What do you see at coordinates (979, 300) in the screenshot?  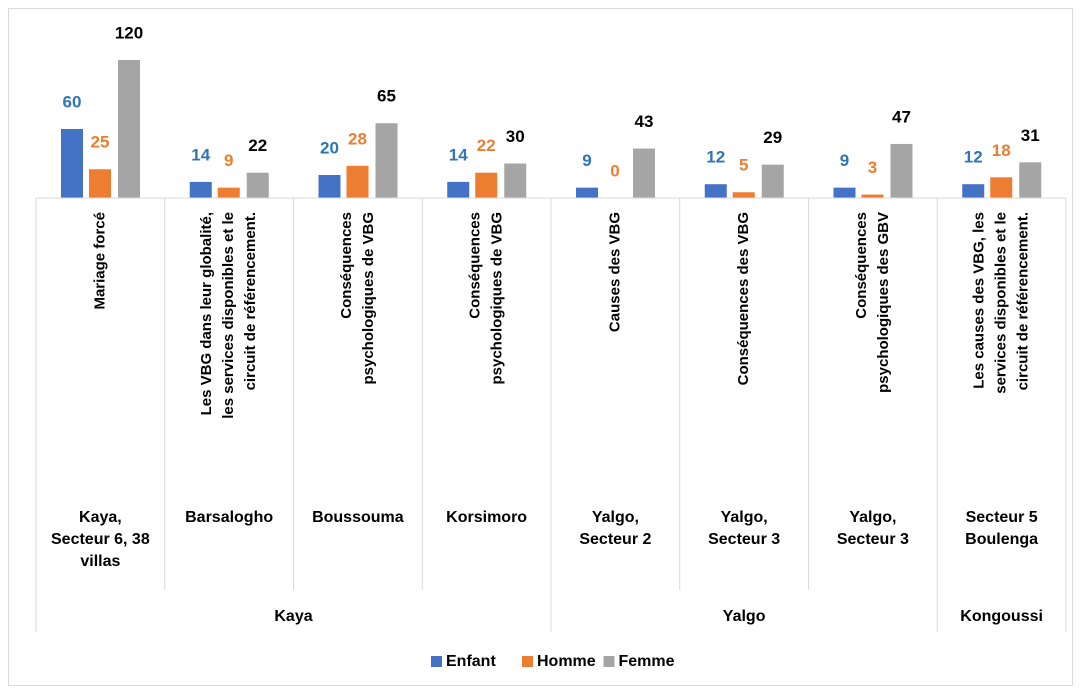 I see `category-label: Les causes des VBG, les` at bounding box center [979, 300].